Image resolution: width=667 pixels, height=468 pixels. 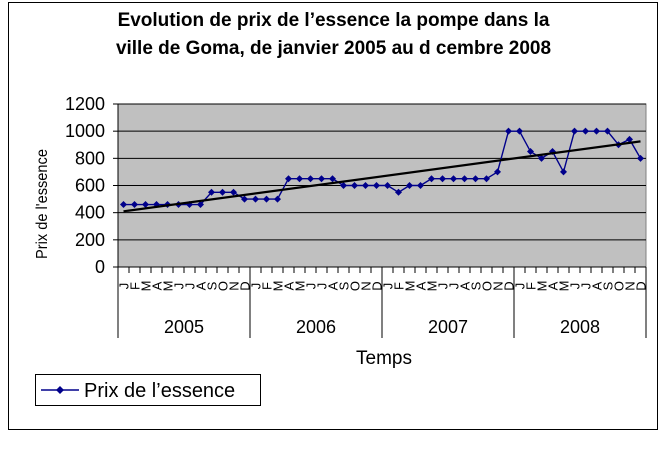 I want to click on year-label: 2007, so click(x=448, y=327).